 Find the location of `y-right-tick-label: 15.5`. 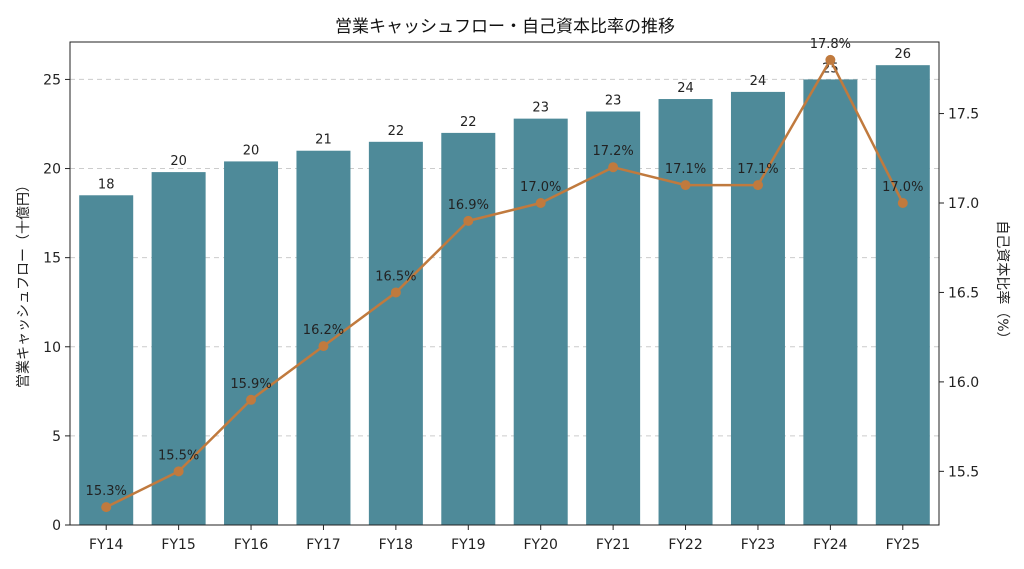

y-right-tick-label: 15.5 is located at coordinates (963, 472).